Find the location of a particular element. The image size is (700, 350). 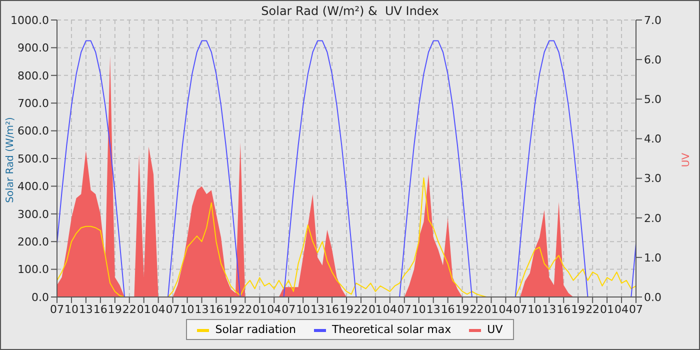

y-tick-label: 700.0 is located at coordinates (33, 103).